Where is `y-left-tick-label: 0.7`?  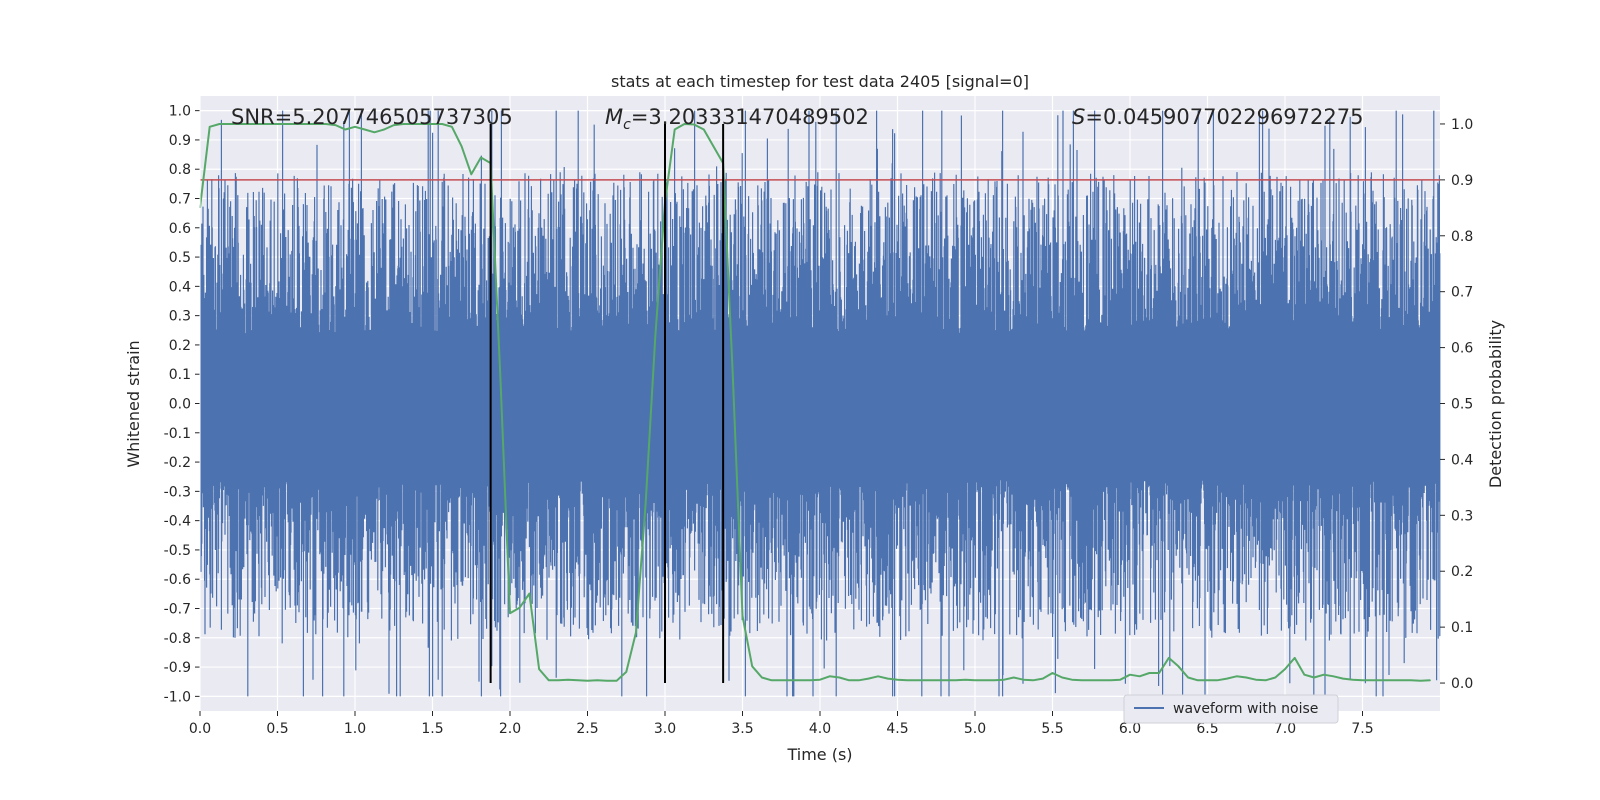 y-left-tick-label: 0.7 is located at coordinates (180, 200).